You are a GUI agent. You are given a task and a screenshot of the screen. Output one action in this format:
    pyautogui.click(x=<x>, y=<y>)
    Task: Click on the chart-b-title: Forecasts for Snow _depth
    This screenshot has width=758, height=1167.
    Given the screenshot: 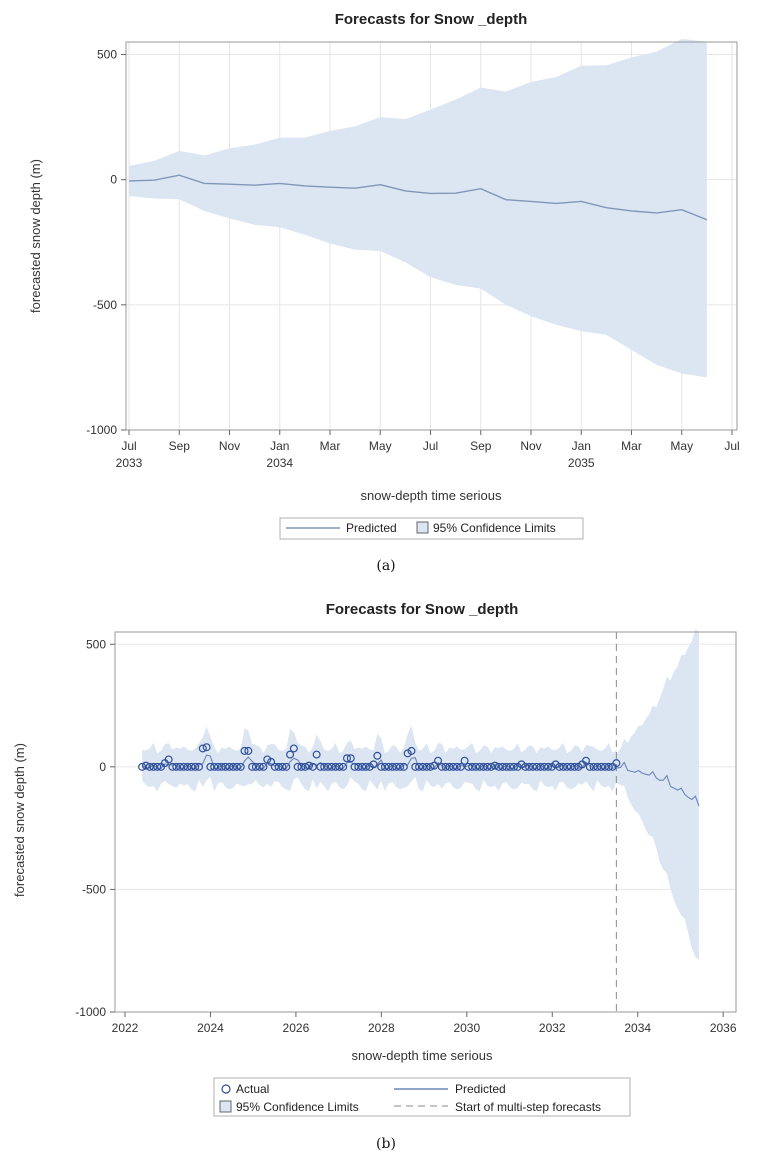 What is the action you would take?
    pyautogui.click(x=422, y=609)
    